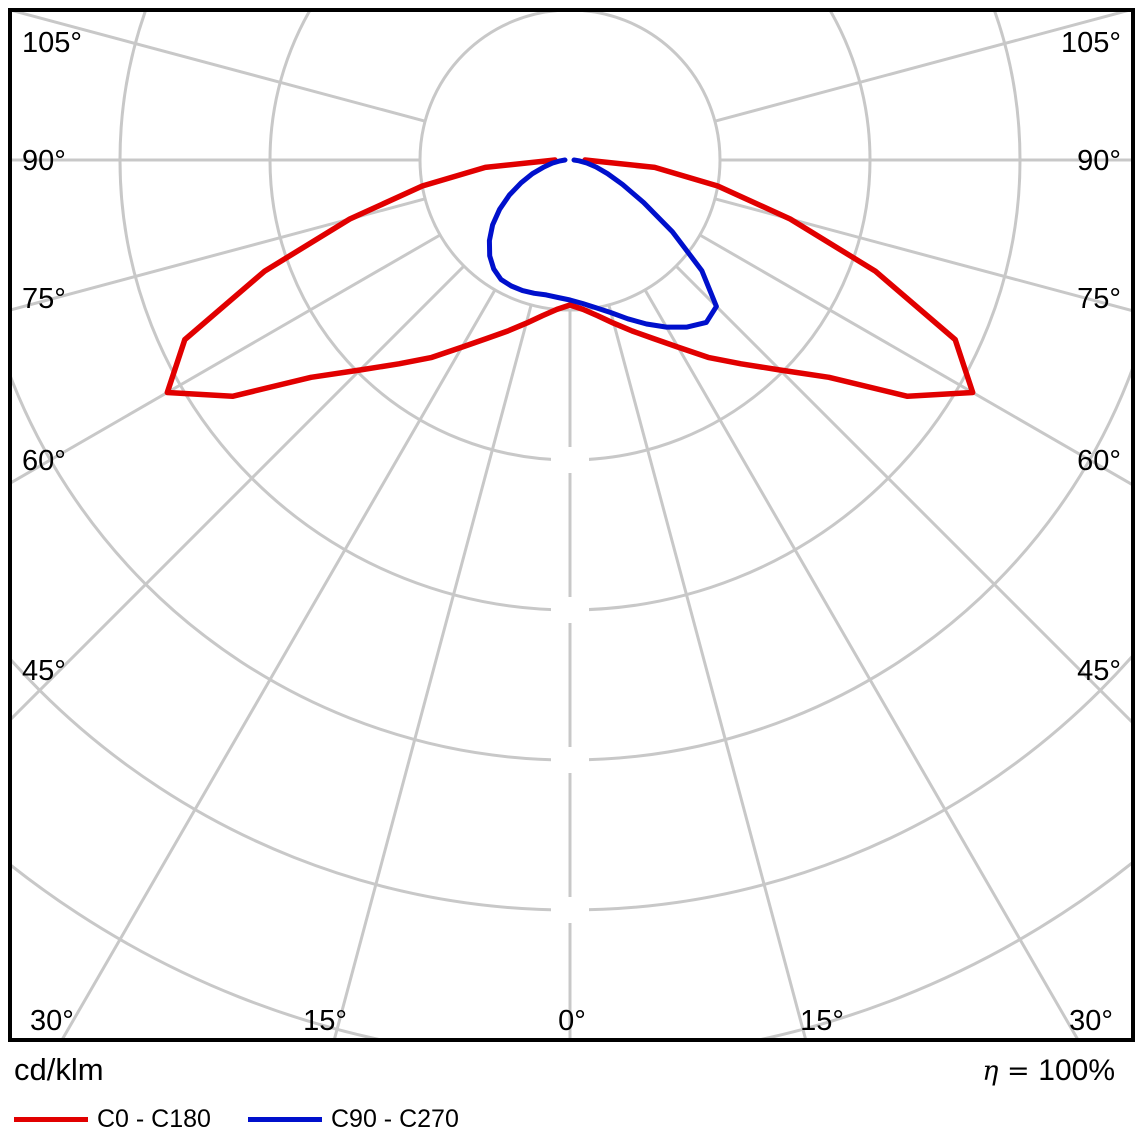 This screenshot has width=1143, height=1143. I want to click on grid-ring, so click(570, 162).